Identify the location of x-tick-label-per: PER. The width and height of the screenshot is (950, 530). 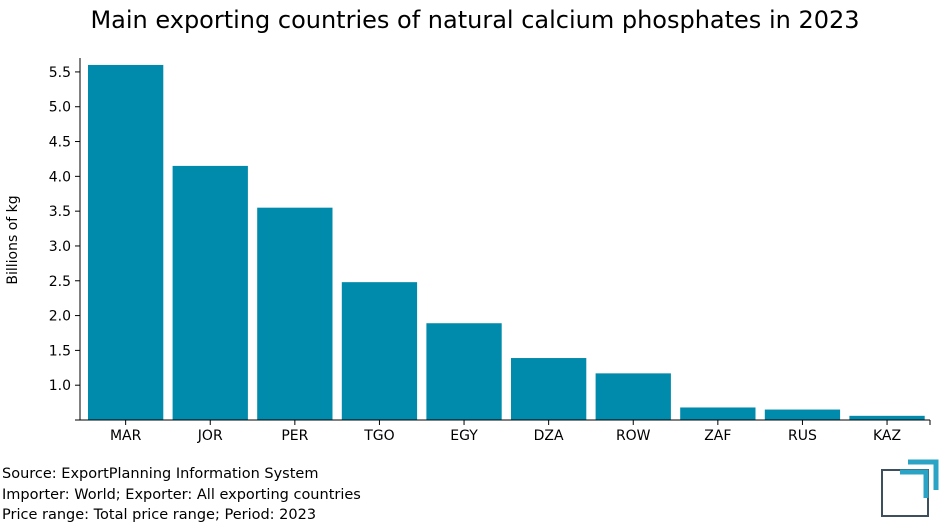
(294, 436).